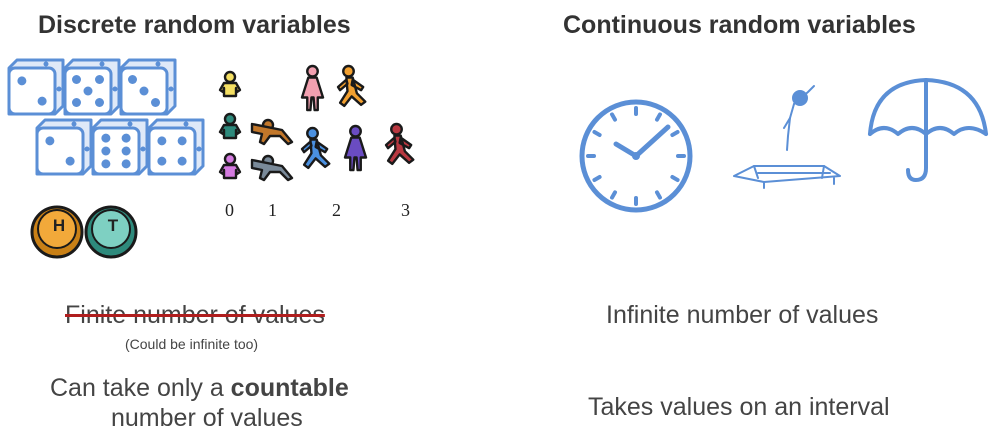  What do you see at coordinates (739, 407) in the screenshot?
I see `interval-text: Takes values on an interval` at bounding box center [739, 407].